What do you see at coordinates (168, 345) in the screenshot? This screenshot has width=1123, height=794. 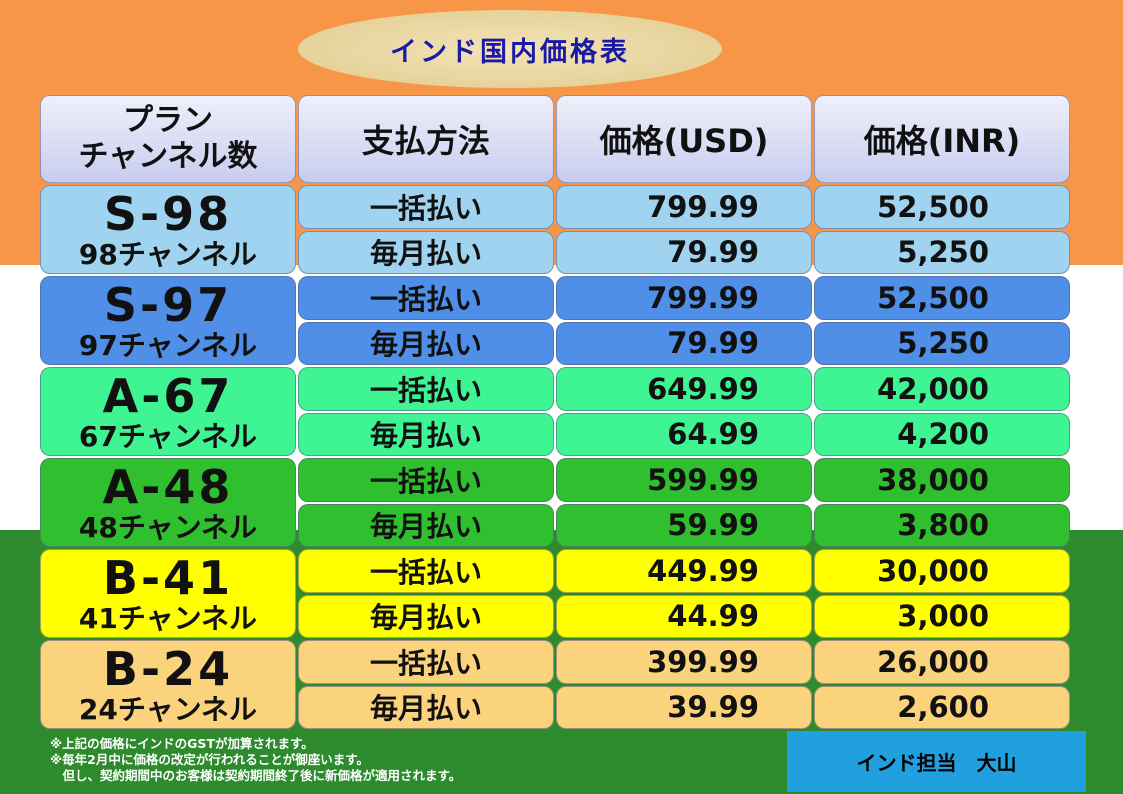 I see `plan-channels: 97チャンネル` at bounding box center [168, 345].